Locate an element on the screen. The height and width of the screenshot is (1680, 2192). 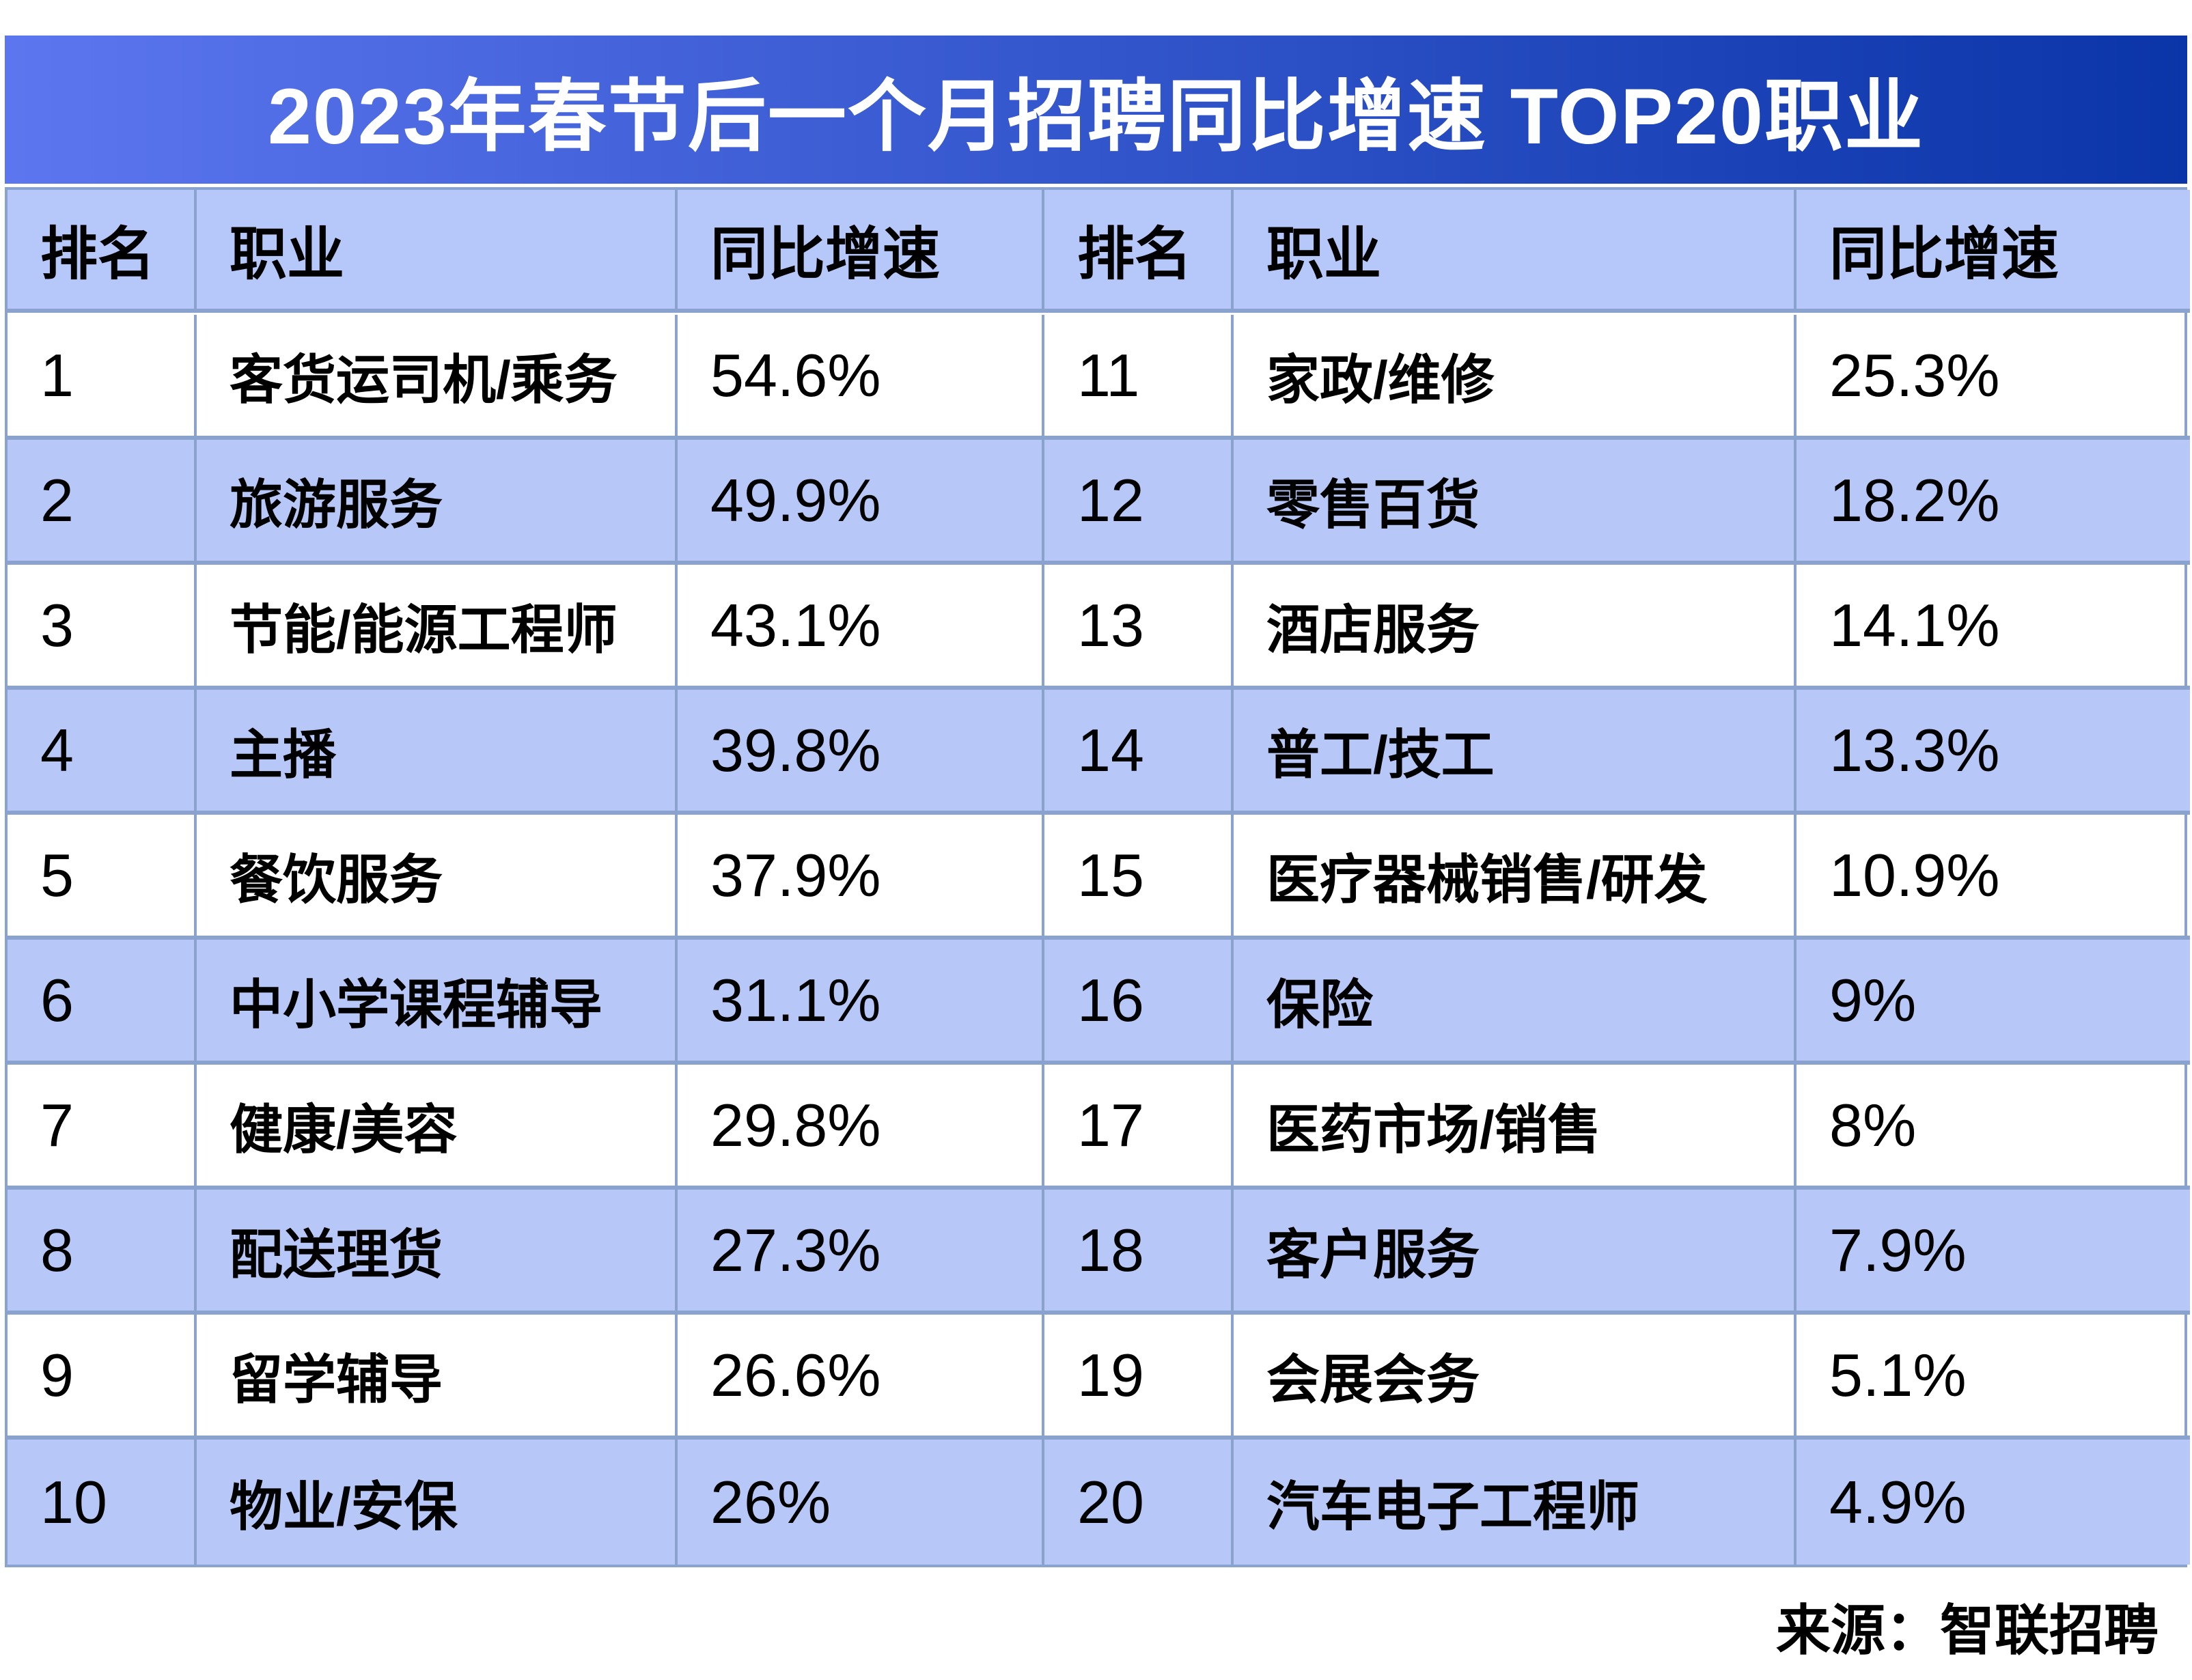
header-occupation-left: 职业 is located at coordinates (437, 251).